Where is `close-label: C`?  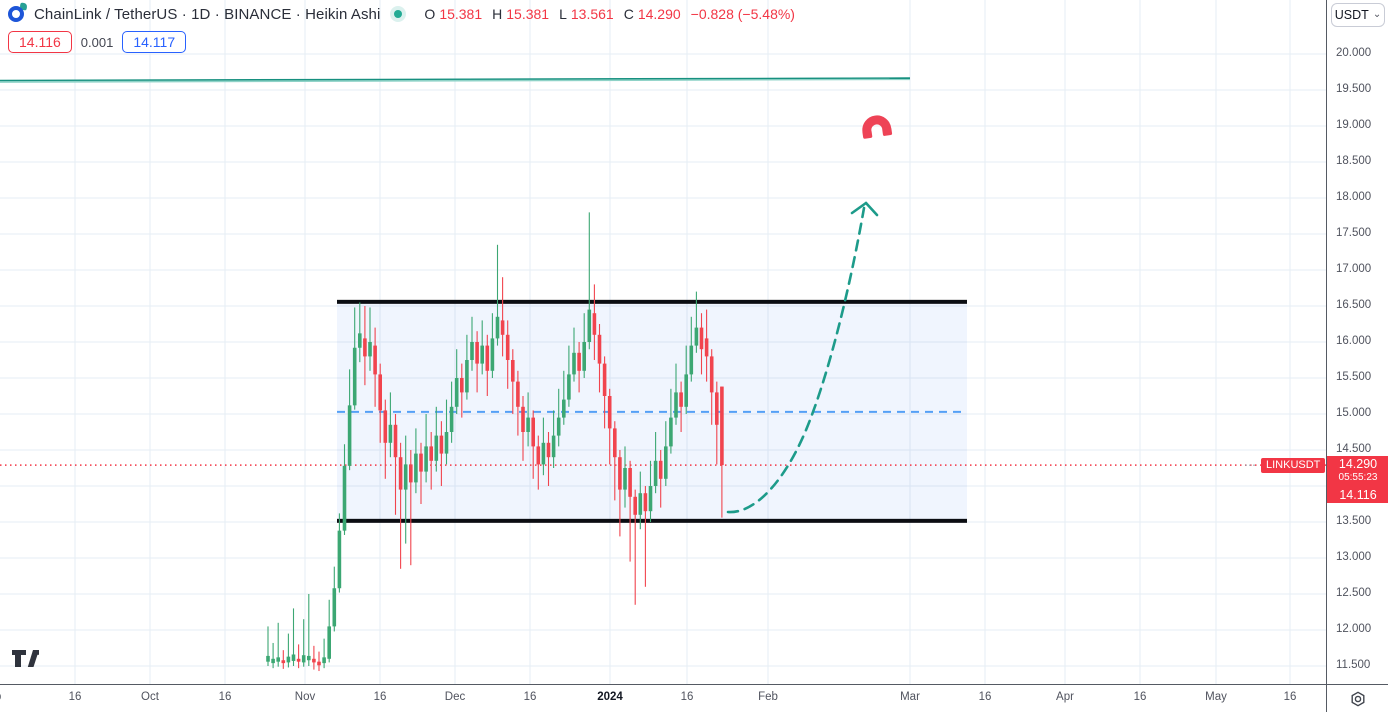 close-label: C is located at coordinates (628, 14).